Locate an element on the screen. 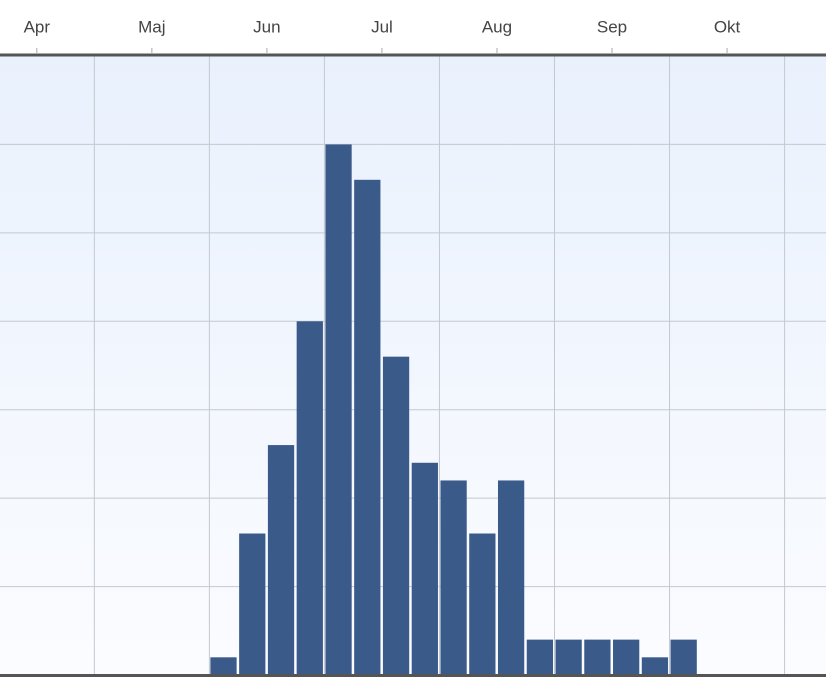 The height and width of the screenshot is (688, 826). x-tick-label: Jul is located at coordinates (382, 26).